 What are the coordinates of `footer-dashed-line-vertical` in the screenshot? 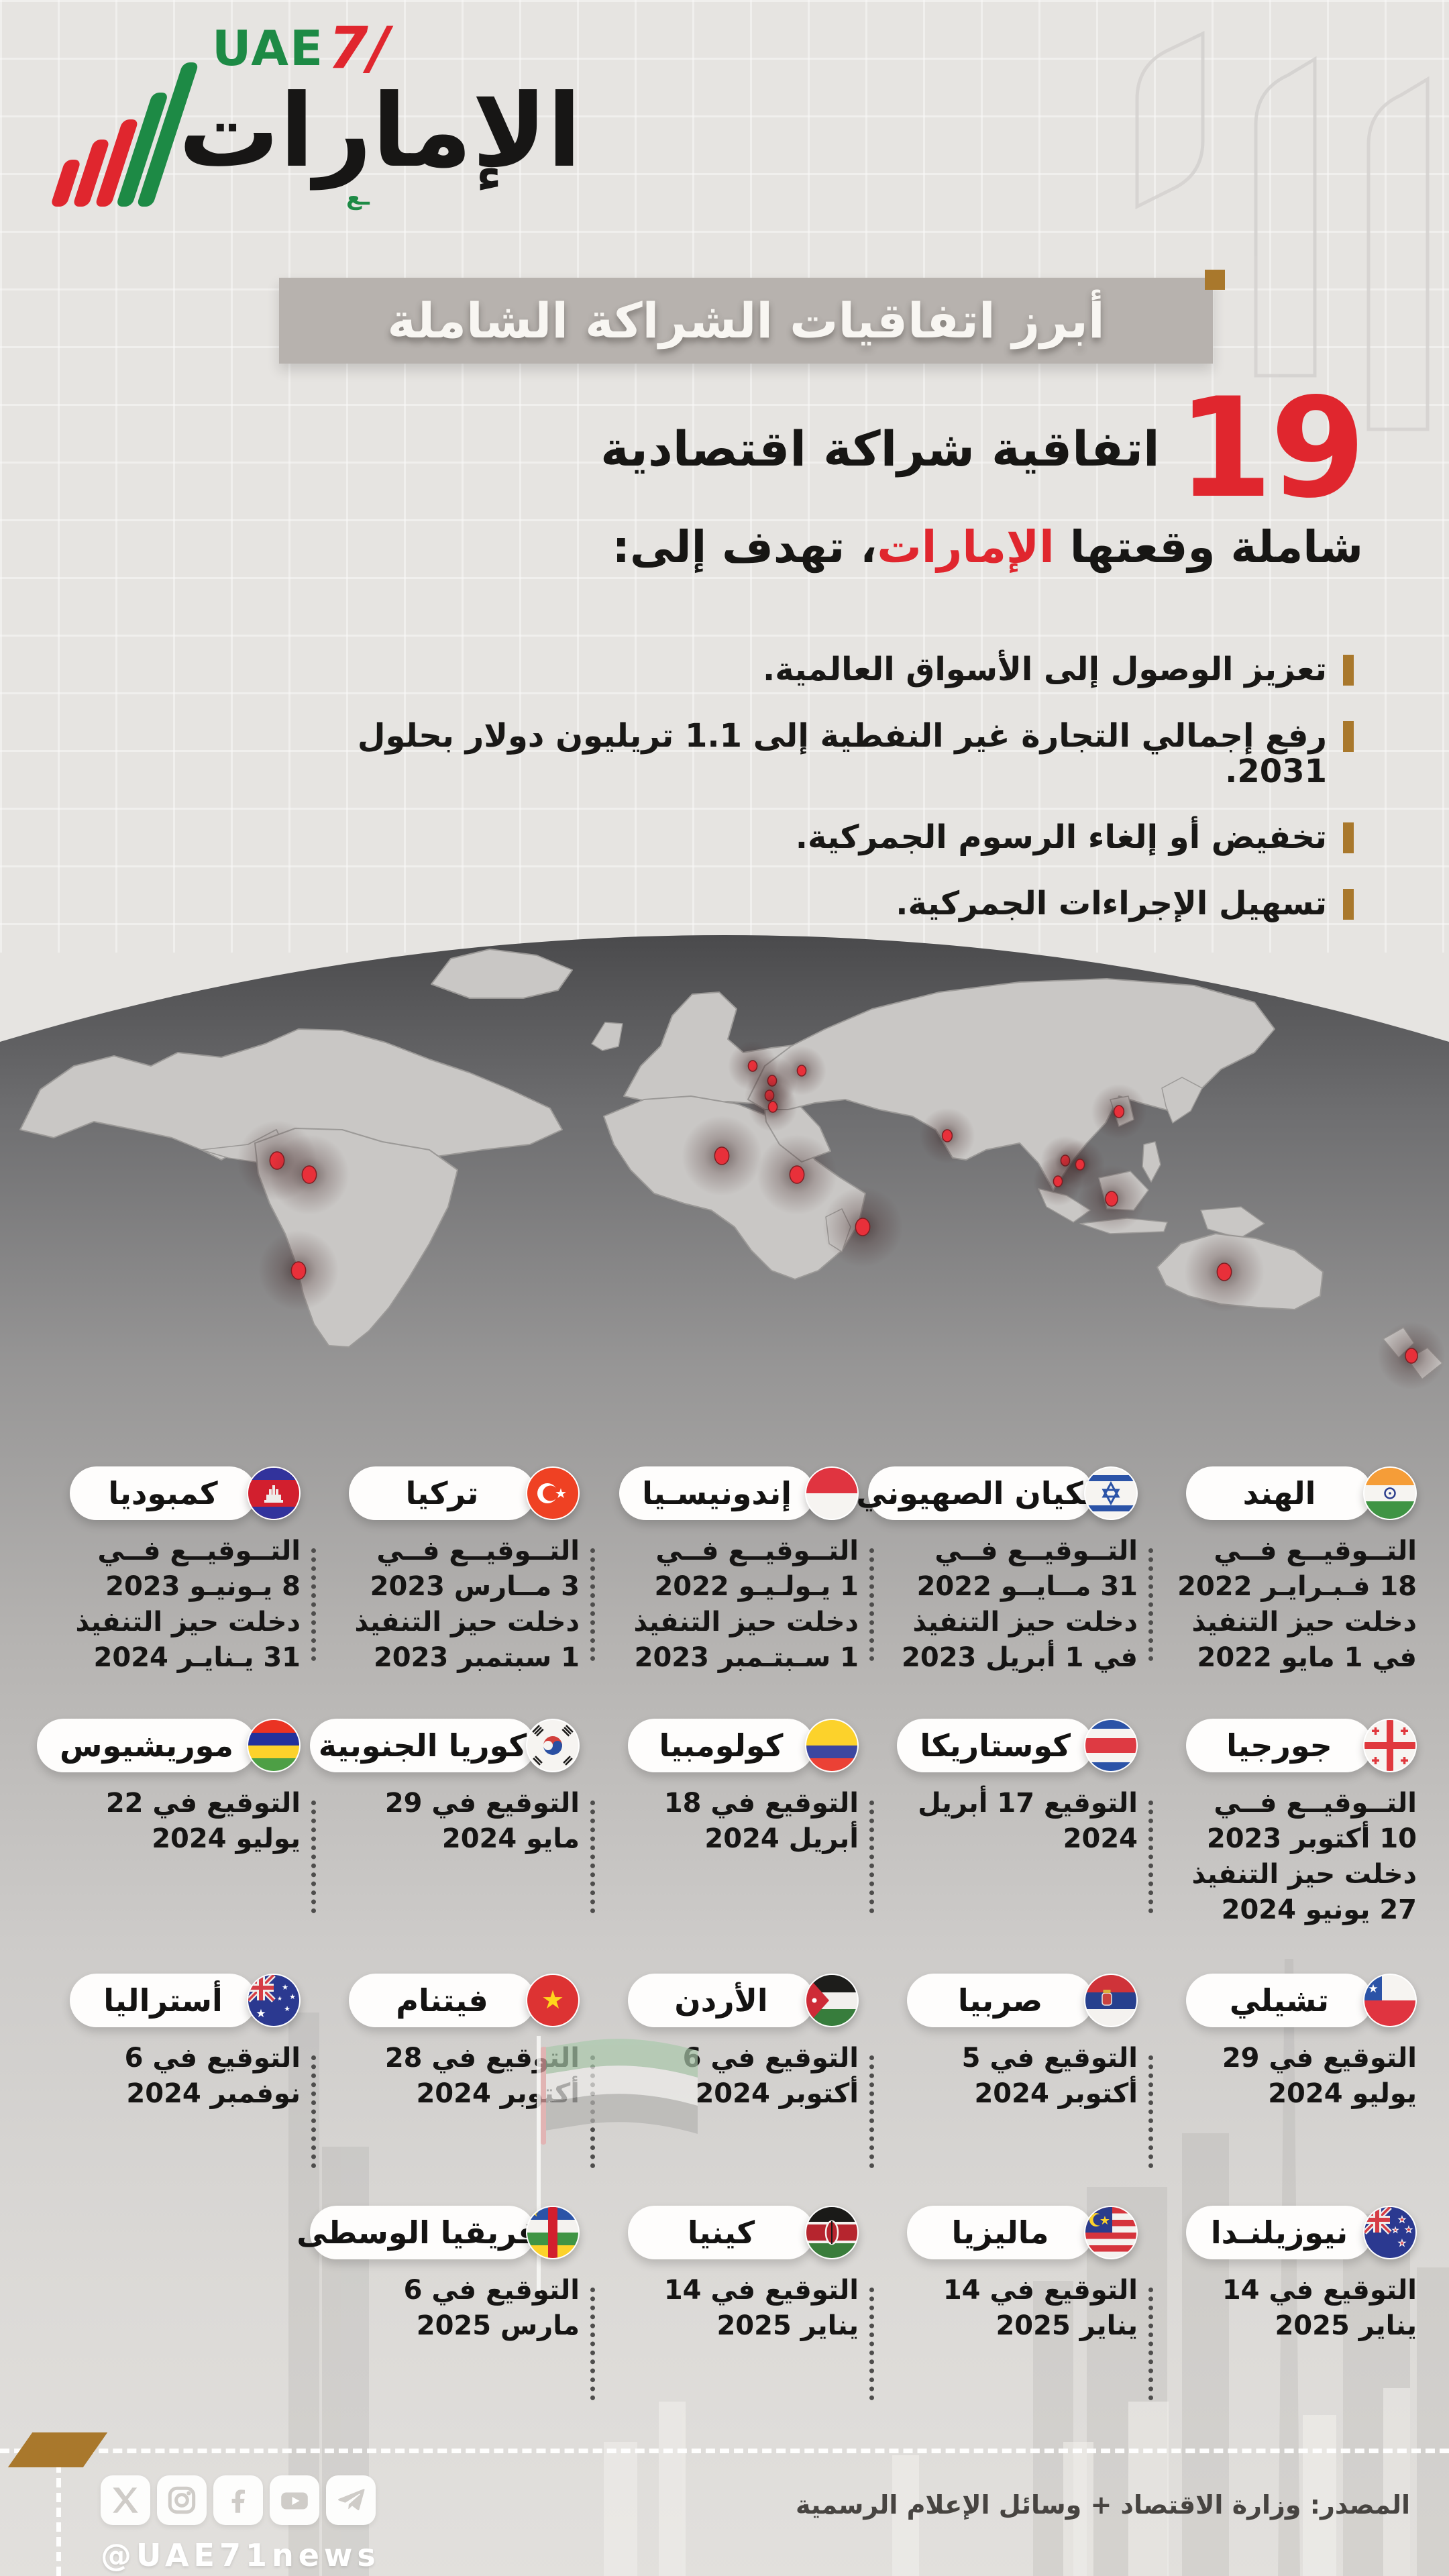 It's located at (58, 2512).